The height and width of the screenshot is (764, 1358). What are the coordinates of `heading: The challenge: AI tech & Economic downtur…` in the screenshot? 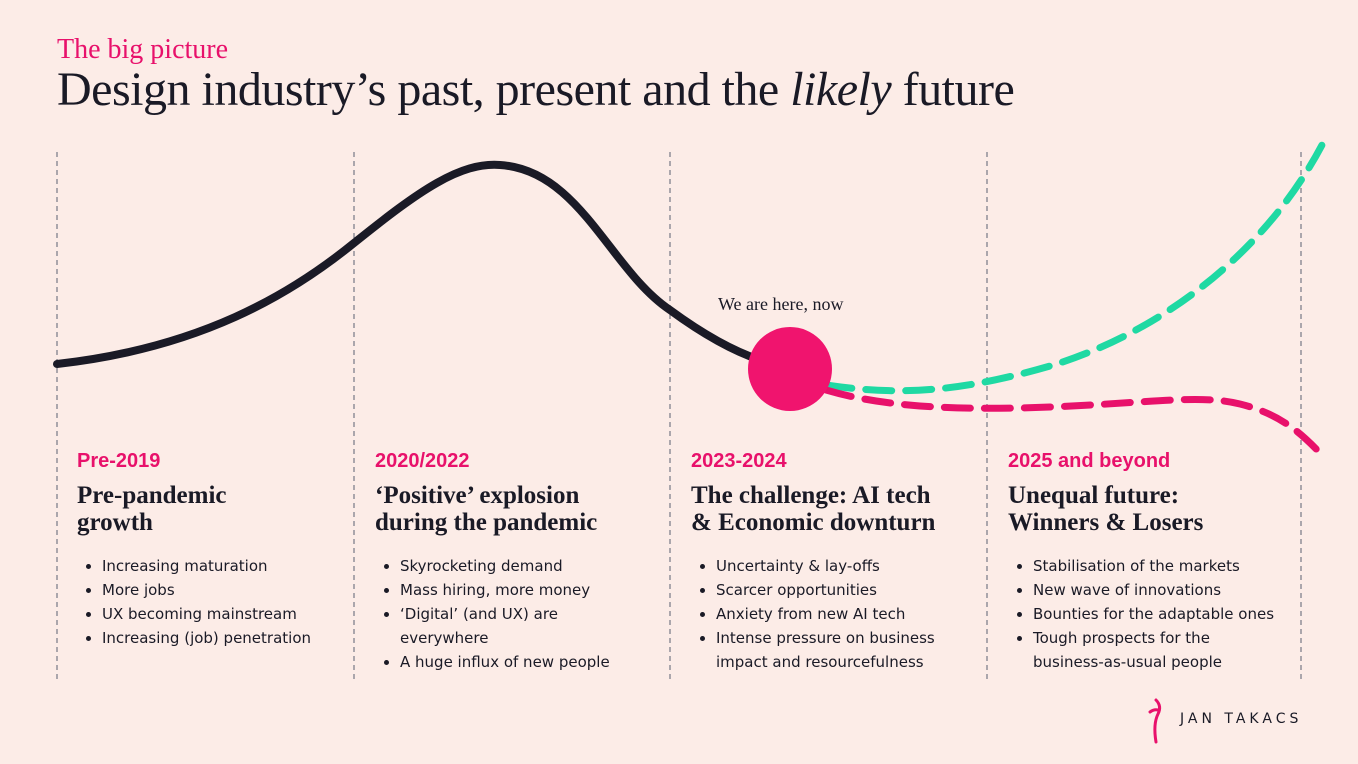 It's located at (826, 509).